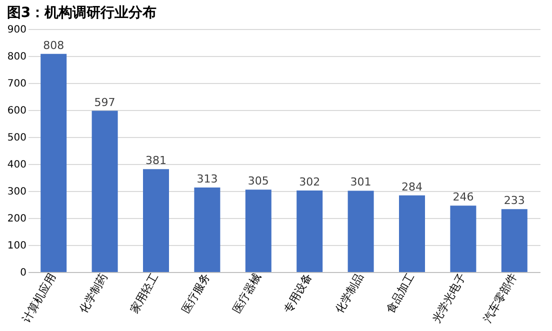  What do you see at coordinates (500, 298) in the screenshot?
I see `x-tick-label: 汽车零部件` at bounding box center [500, 298].